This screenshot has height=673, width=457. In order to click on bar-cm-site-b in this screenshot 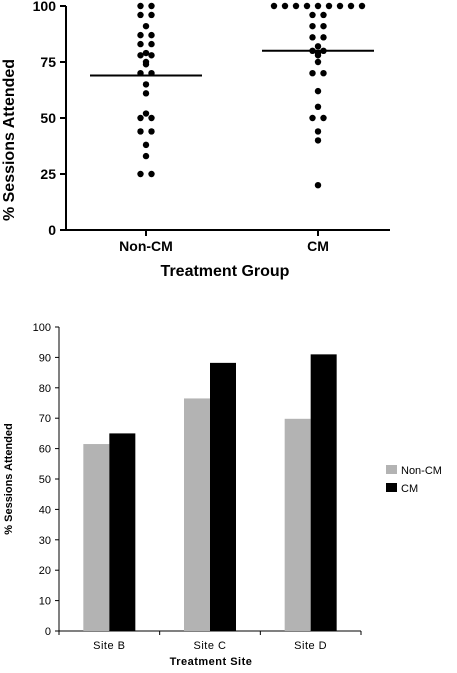, I will do `click(122, 532)`.